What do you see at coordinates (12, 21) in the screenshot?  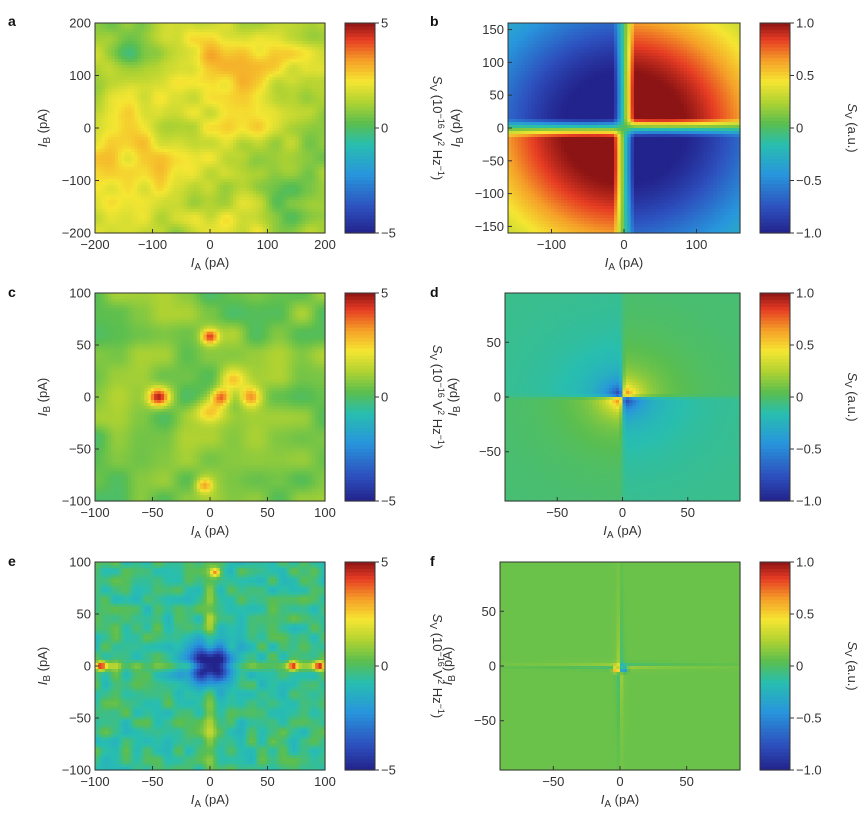 I see `panel-letter: a` at bounding box center [12, 21].